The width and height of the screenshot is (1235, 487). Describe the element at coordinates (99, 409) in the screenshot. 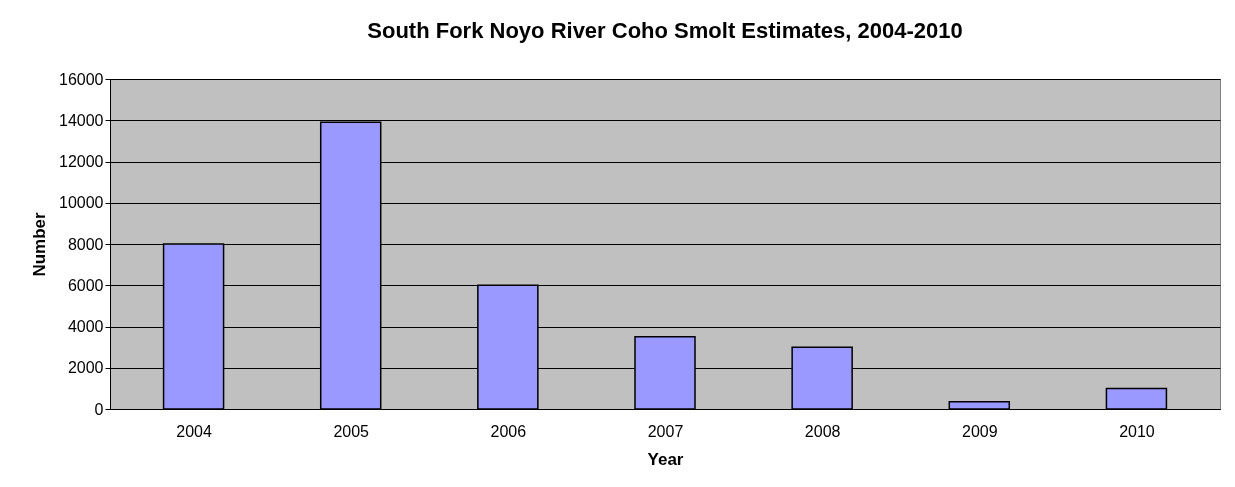

I see `y-tick-label: 0` at that location.